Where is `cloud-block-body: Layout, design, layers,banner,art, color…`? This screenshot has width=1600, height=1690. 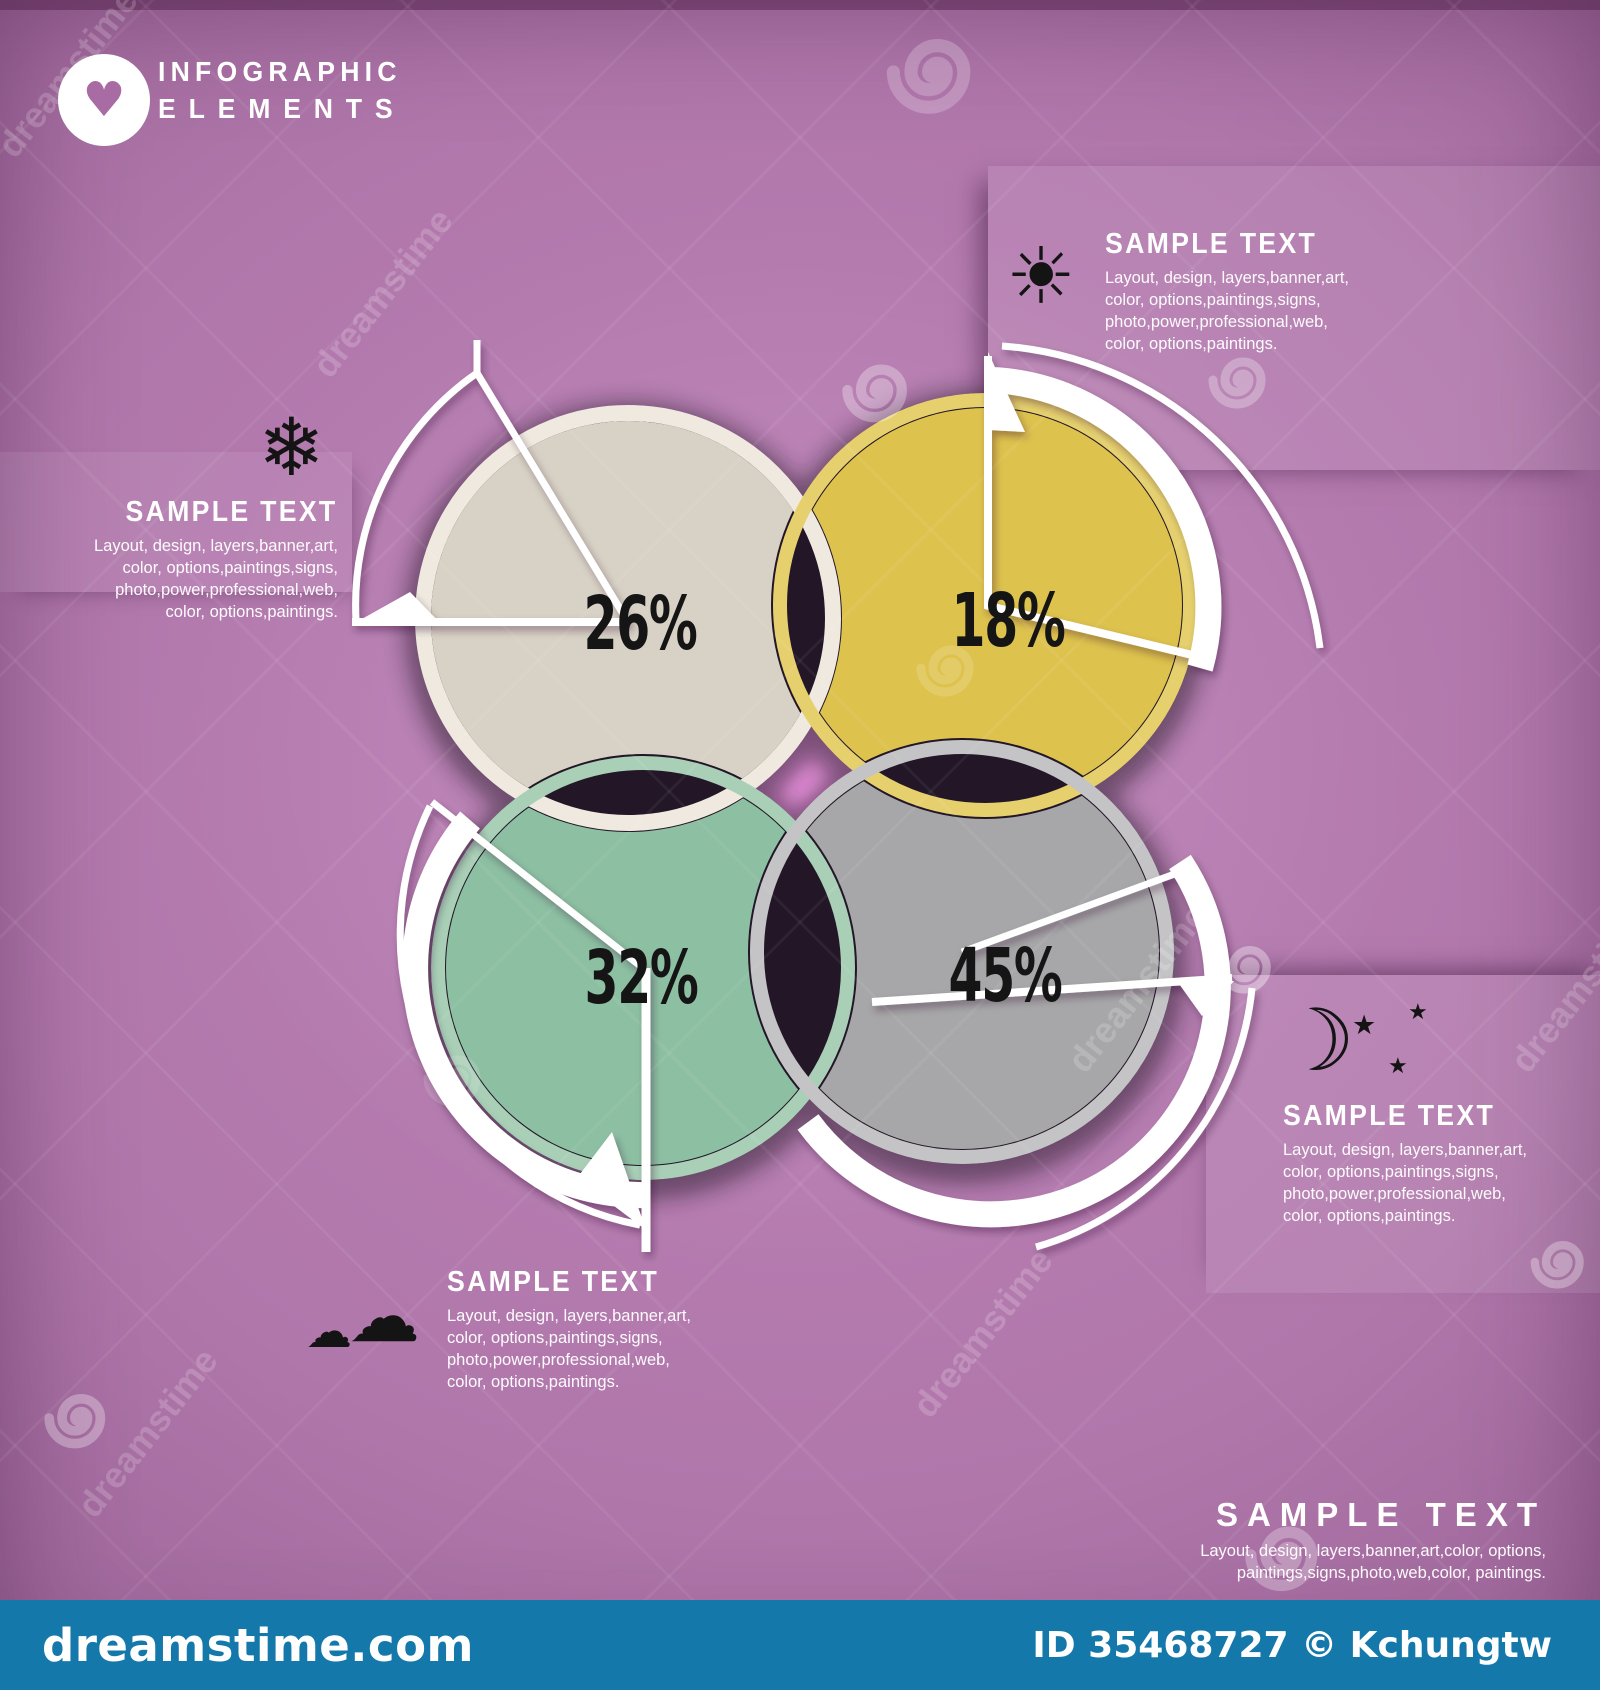 cloud-block-body: Layout, design, layers,banner,art, color… is located at coordinates (569, 1349).